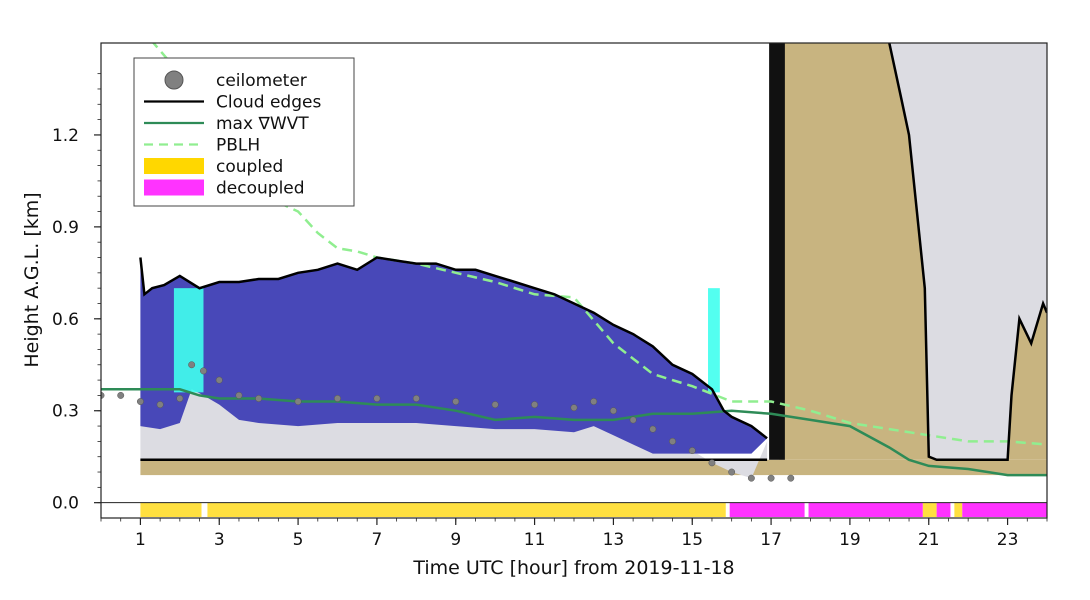  Describe the element at coordinates (1008, 540) in the screenshot. I see `x-tick-label: 23` at that location.